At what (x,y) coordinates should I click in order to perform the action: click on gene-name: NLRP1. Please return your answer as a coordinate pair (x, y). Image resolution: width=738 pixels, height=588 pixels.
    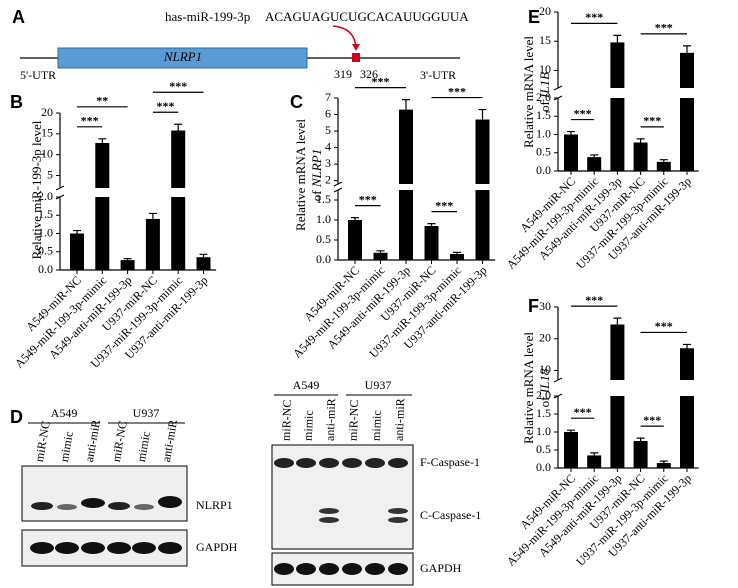
    Looking at the image, I should click on (182, 56).